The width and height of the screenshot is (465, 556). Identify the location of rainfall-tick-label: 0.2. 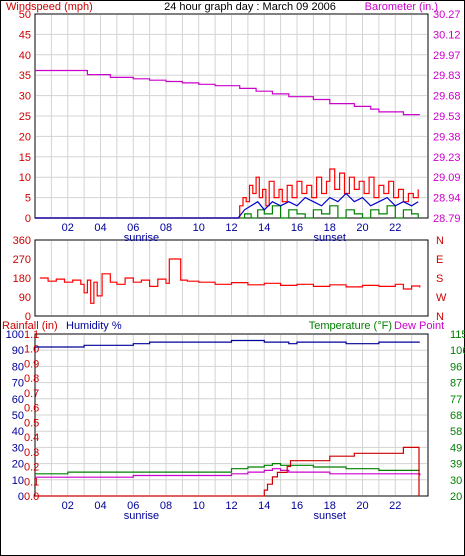
(31, 468).